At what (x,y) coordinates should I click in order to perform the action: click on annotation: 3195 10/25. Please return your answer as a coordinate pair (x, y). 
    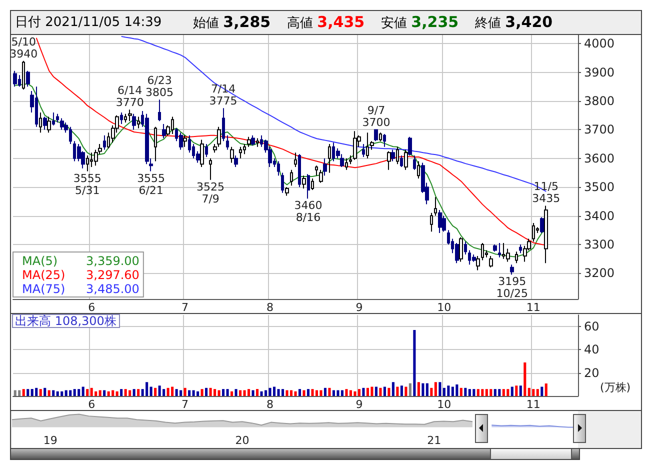
    Looking at the image, I should click on (512, 287).